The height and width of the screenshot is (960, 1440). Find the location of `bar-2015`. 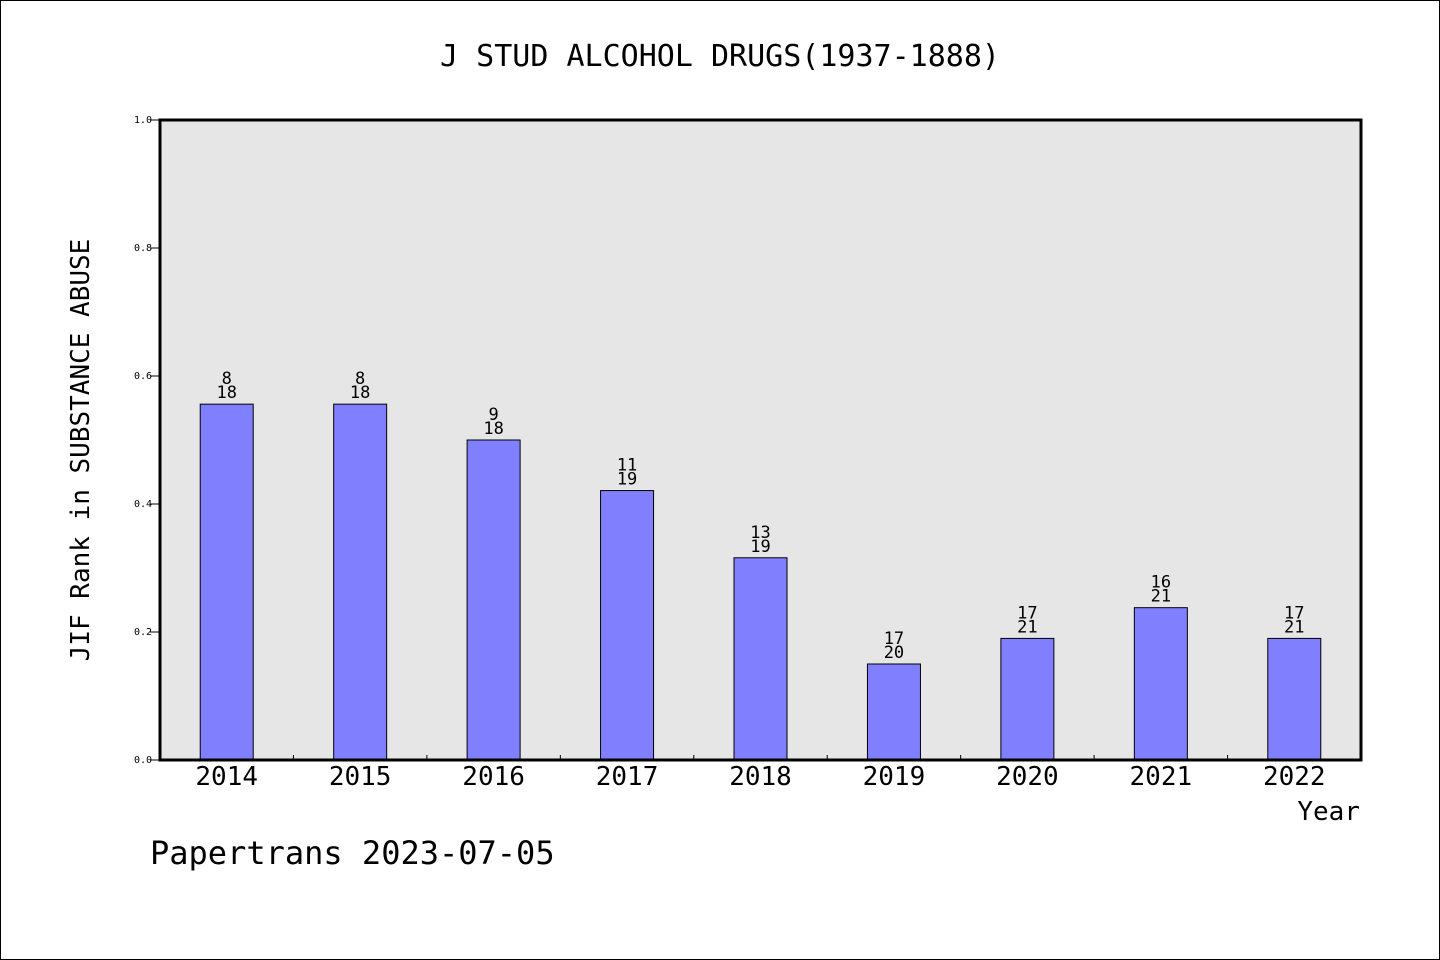

bar-2015 is located at coordinates (360, 582).